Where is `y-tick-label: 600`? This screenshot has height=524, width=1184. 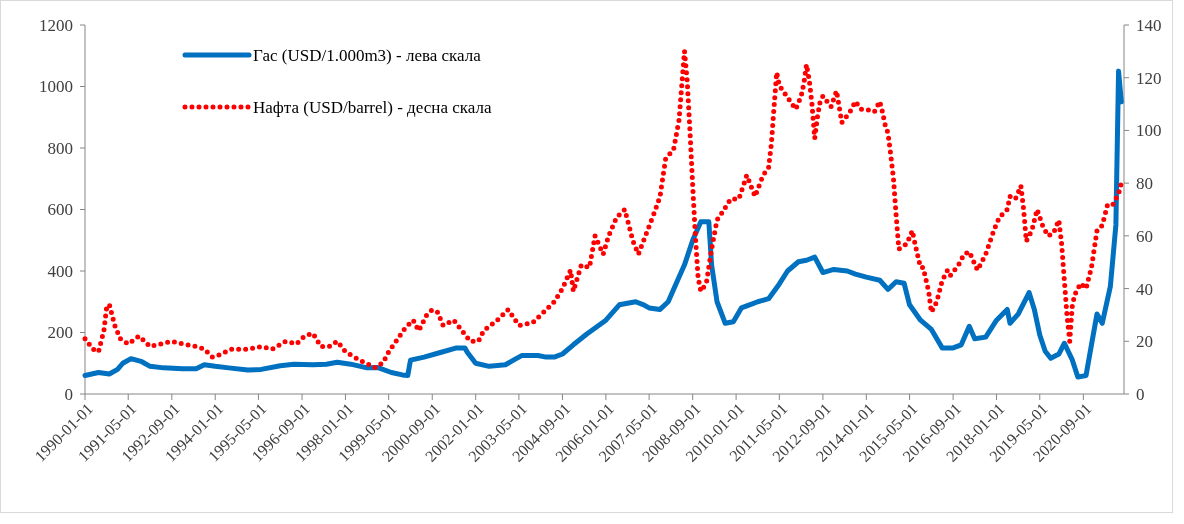
y-tick-label: 600 is located at coordinates (60, 210).